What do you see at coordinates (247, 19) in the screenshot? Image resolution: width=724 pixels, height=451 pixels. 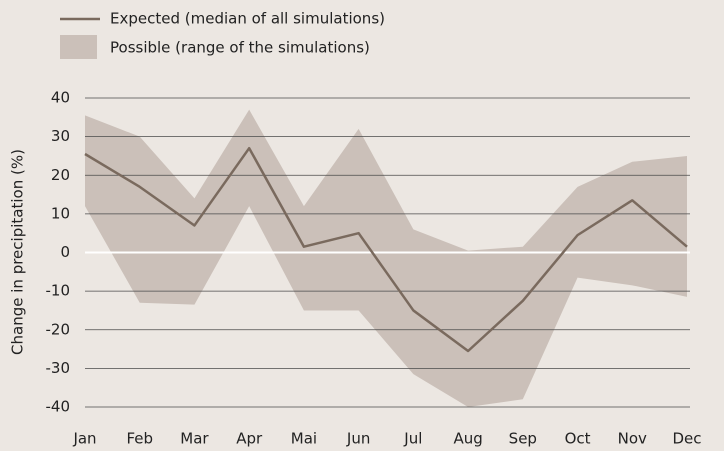 I see `legend-label: Expected (median of all simulations)` at bounding box center [247, 19].